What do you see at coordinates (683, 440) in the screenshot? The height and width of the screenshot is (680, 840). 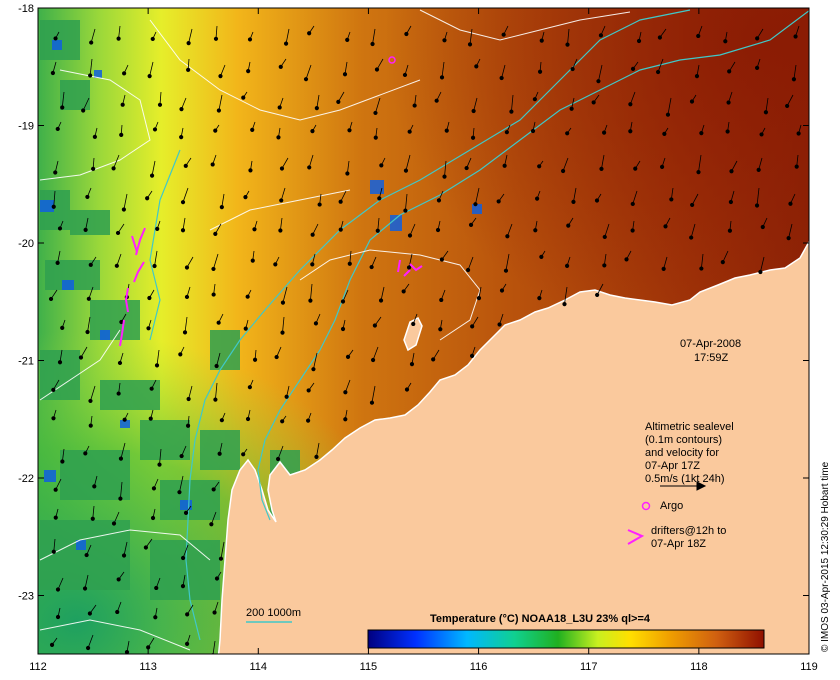 I see `legend-line-2: (0.1m contours)` at bounding box center [683, 440].